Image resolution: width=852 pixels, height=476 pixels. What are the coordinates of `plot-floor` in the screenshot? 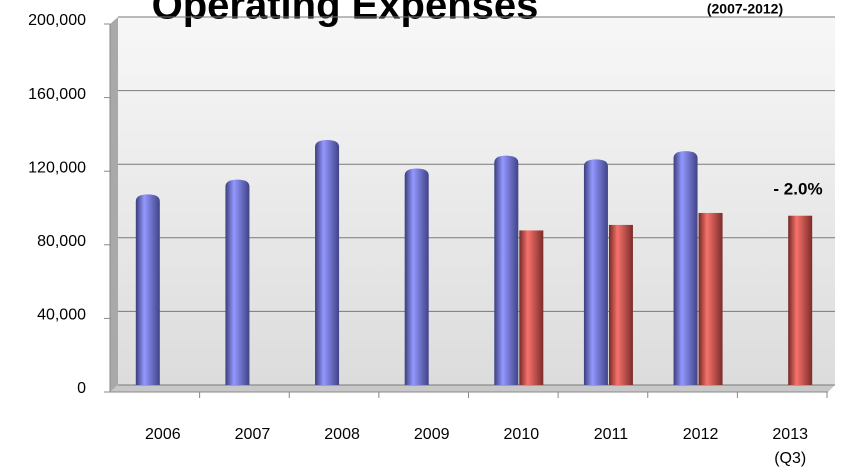 It's located at (472, 388).